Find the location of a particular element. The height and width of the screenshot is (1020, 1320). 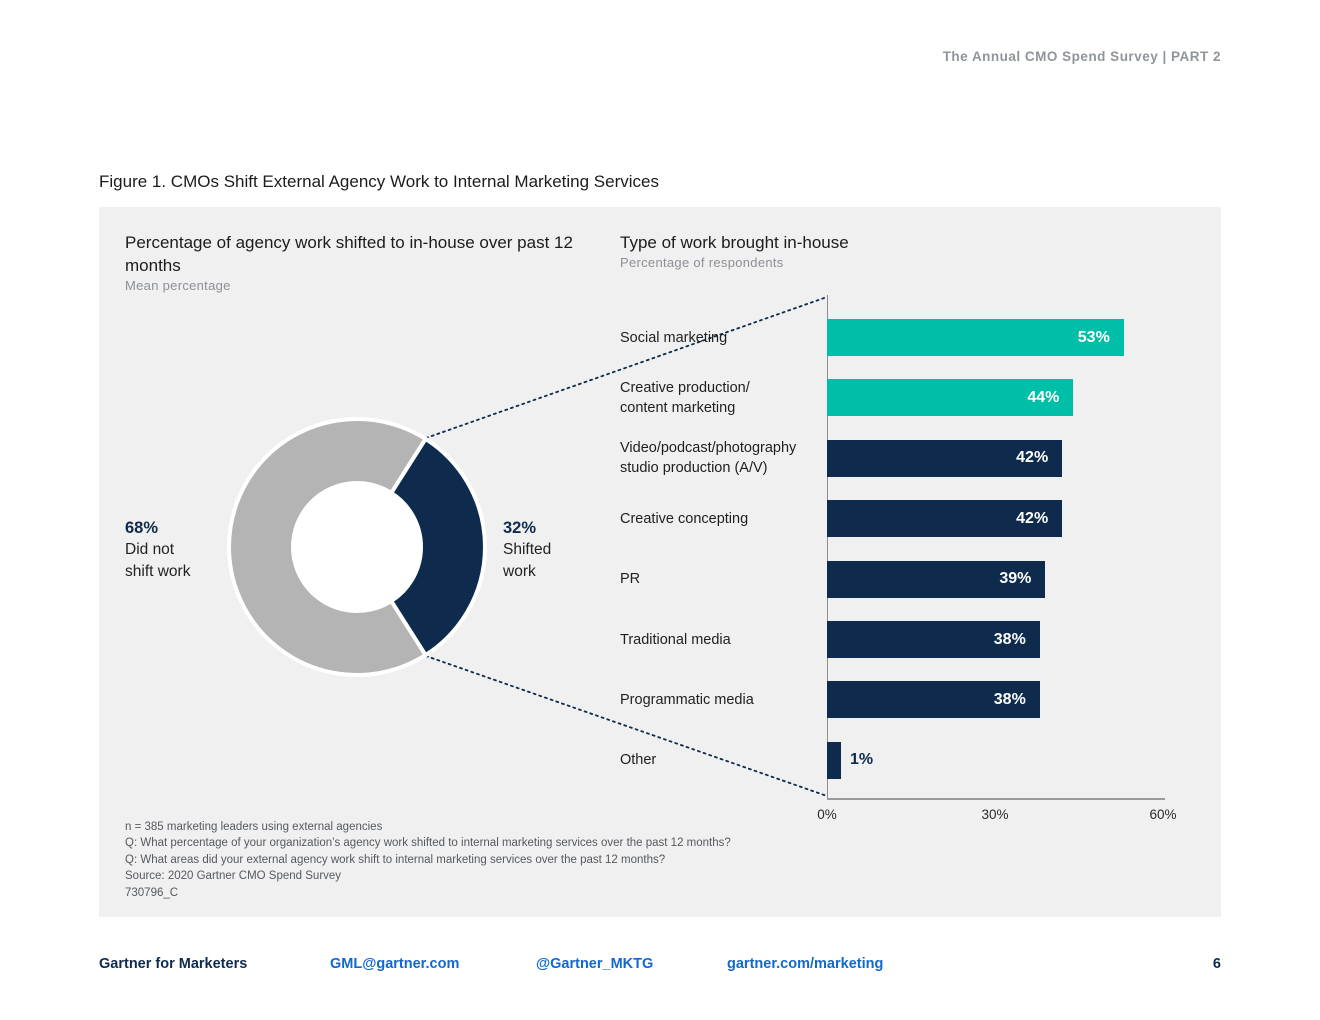

donut-label-did-not-shift: 68% Did not shift work is located at coordinates (180, 550).